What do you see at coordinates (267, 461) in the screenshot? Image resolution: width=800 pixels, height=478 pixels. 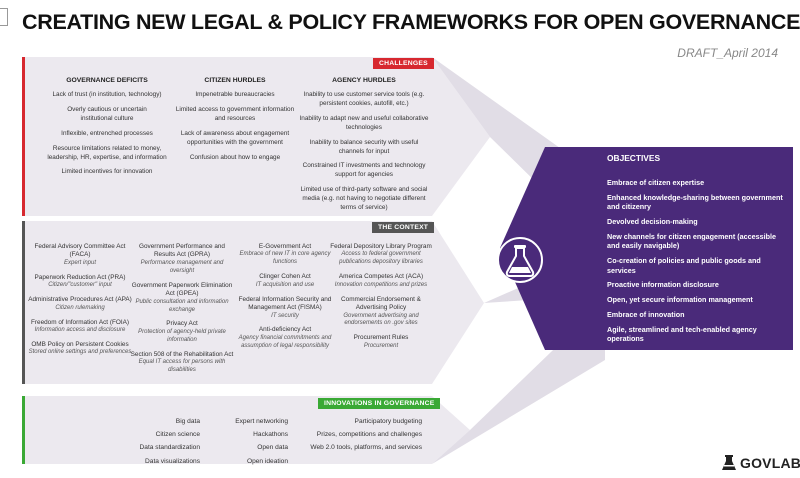 I see `list-item: Open ideation` at bounding box center [267, 461].